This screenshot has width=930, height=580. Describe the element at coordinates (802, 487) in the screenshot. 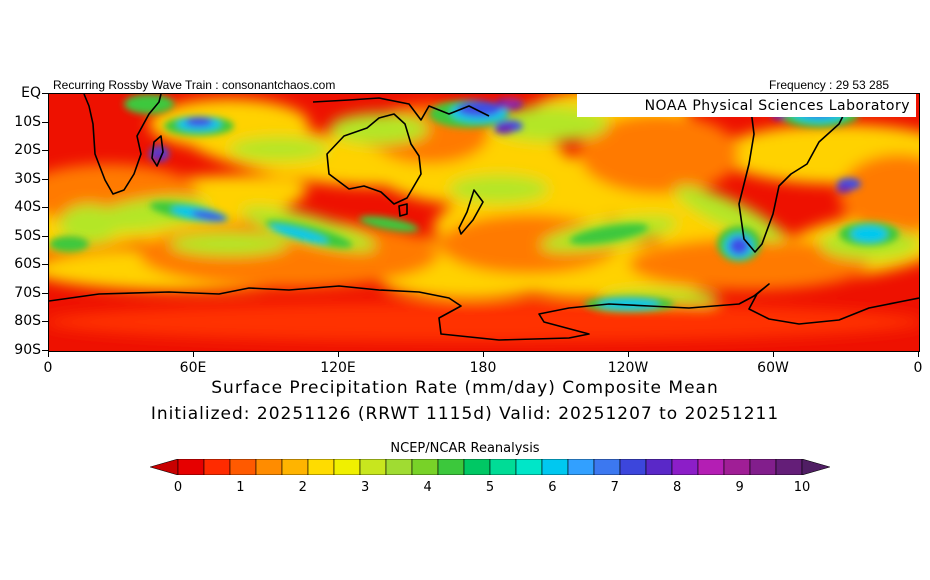

I see `colorbar-label-10: 10` at that location.